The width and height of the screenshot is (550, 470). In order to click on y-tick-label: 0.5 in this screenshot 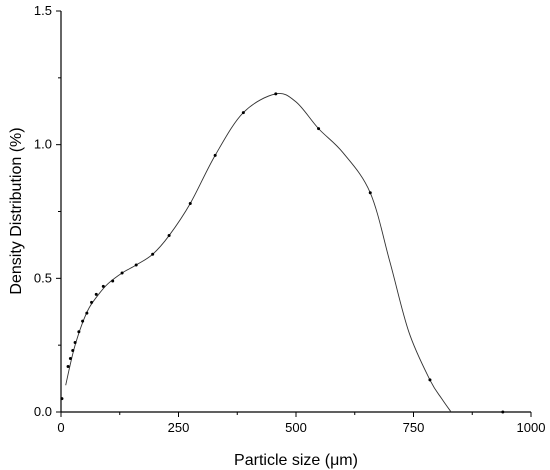, I will do `click(43, 277)`.